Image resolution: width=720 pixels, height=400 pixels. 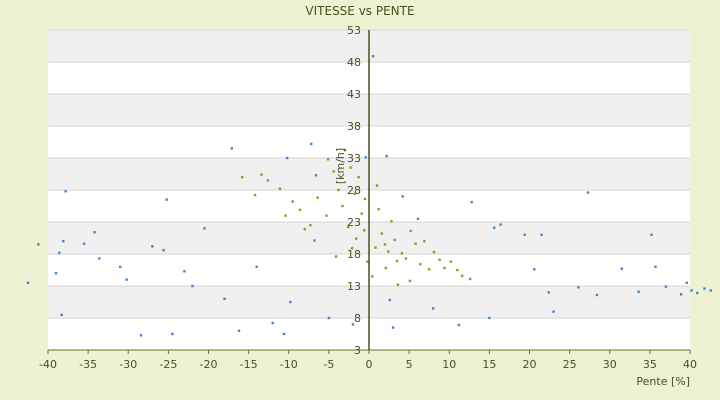 I want to click on y-tick-label: 48, so click(x=354, y=62).